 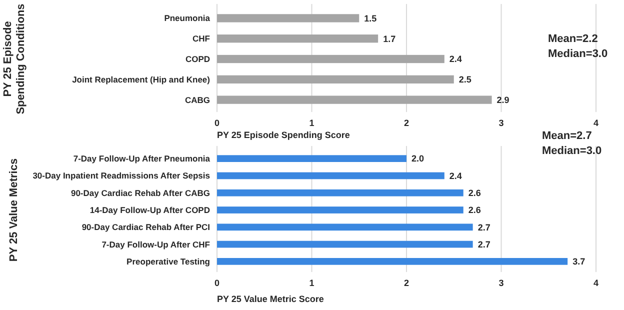 What do you see at coordinates (14, 59) in the screenshot?
I see `y-axis-title: PY 25 Episode Spending Conditions` at bounding box center [14, 59].